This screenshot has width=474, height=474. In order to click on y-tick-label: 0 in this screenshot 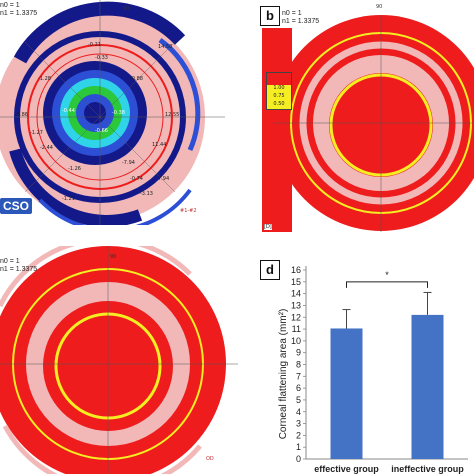, I will do `click(298, 459)`.